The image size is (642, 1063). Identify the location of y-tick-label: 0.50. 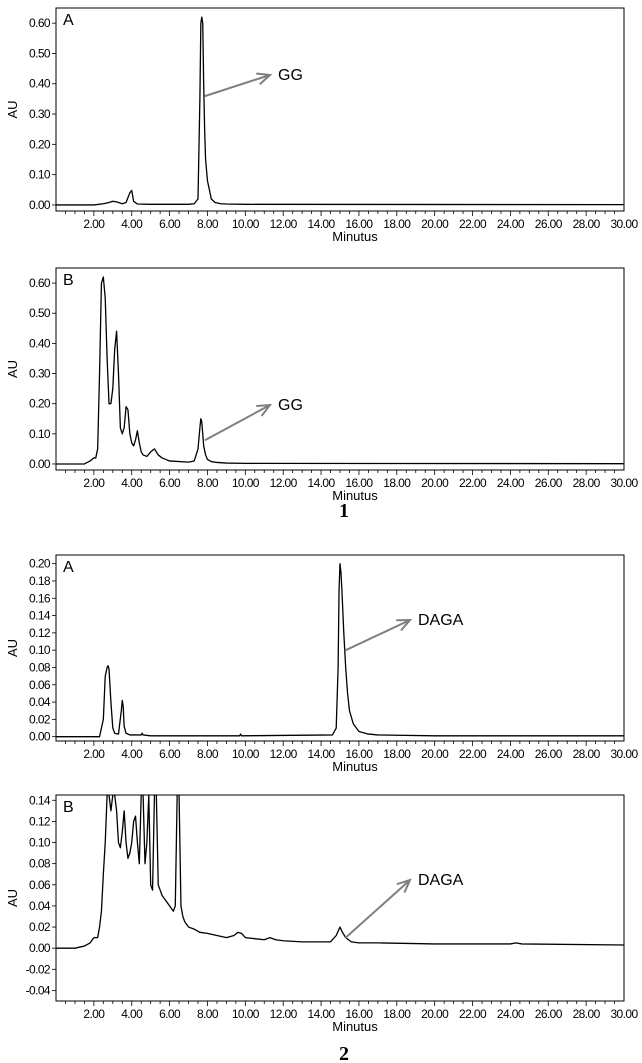
(40, 313).